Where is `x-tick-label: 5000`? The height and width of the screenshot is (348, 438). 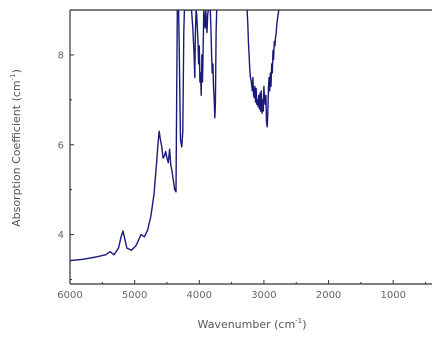
x-tick-label: 5000 is located at coordinates (134, 295).